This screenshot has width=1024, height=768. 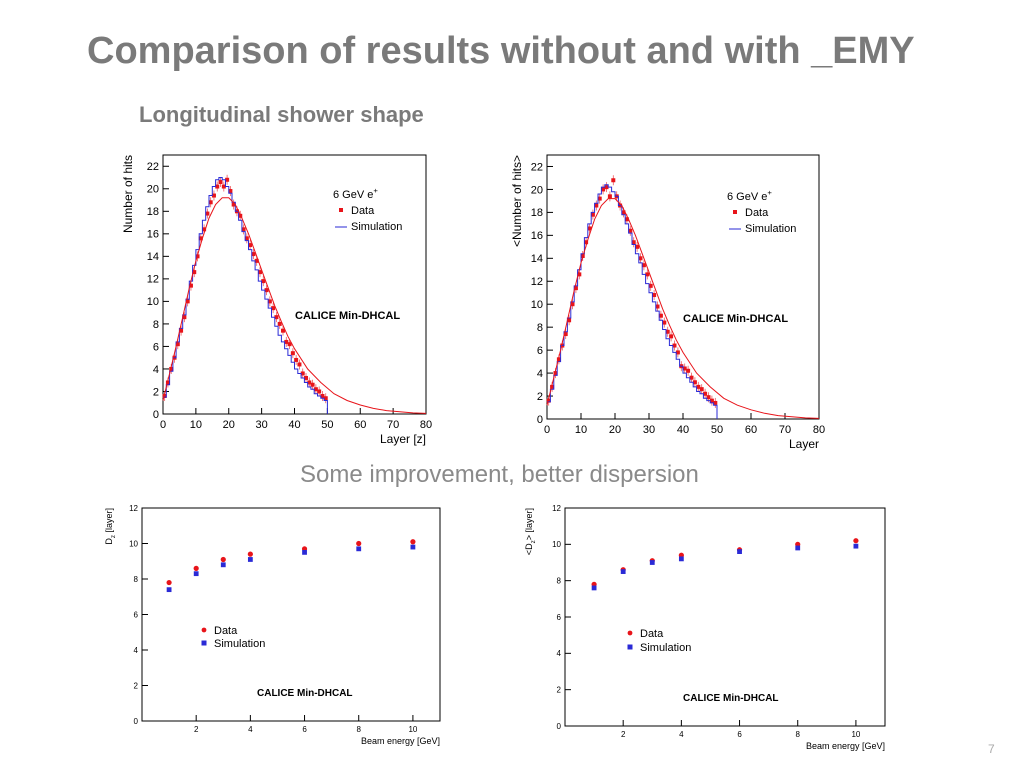 What do you see at coordinates (517, 201) in the screenshot?
I see `y-axis-label: <Number of hits>` at bounding box center [517, 201].